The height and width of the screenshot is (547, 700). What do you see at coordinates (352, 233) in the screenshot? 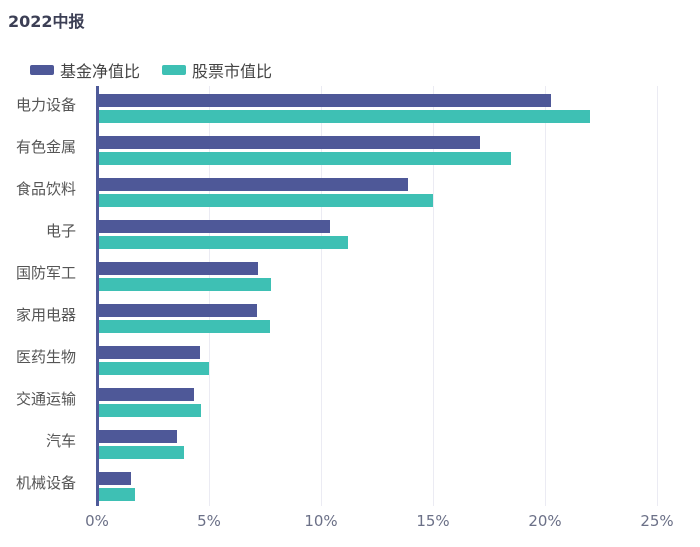
I see `bar-group: 电子` at bounding box center [352, 233].